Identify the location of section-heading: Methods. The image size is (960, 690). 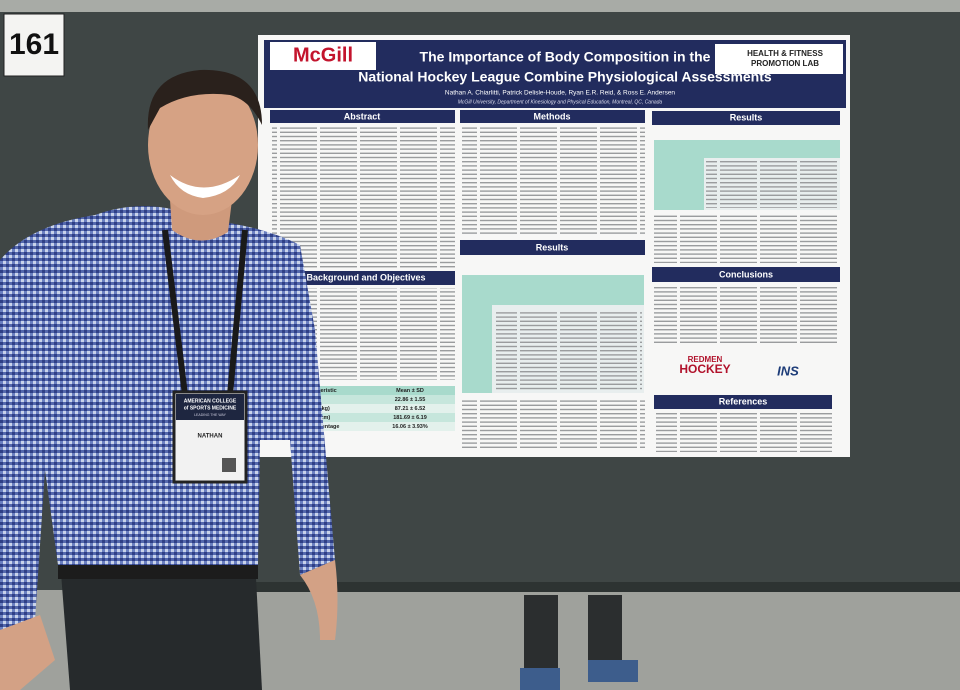
(552, 116).